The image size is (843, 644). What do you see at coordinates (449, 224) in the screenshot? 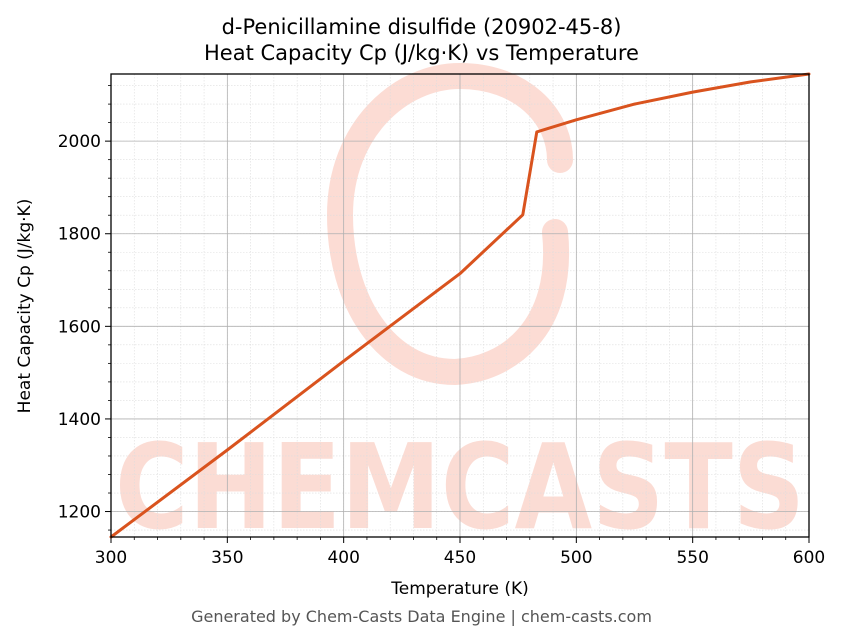
I see `watermark-swirl` at bounding box center [449, 224].